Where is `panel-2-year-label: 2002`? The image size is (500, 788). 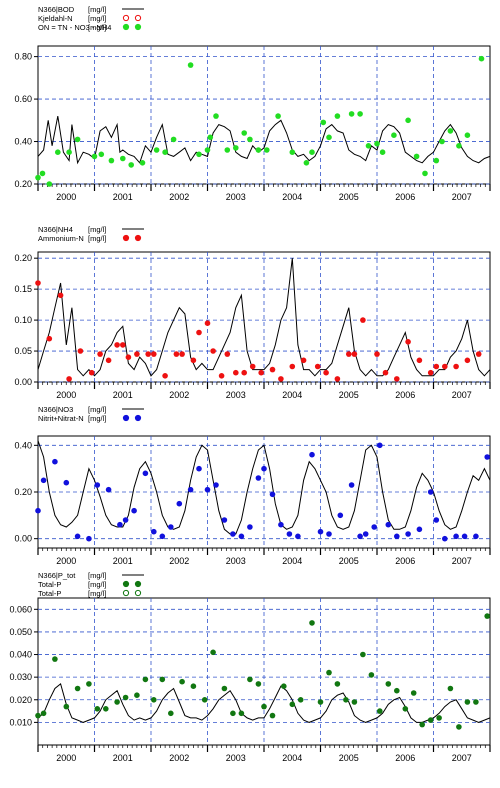
panel-2-year-label: 2002 is located at coordinates (179, 395).